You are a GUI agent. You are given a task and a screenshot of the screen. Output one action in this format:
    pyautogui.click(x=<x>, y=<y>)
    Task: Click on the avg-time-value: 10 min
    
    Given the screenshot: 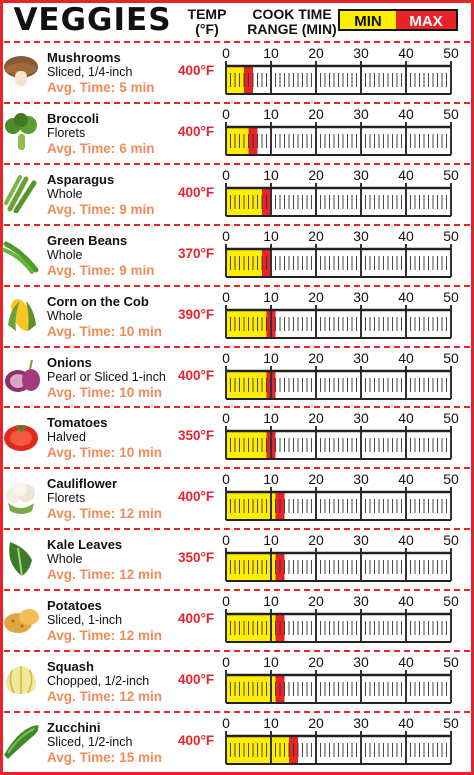 What is the action you would take?
    pyautogui.click(x=141, y=331)
    